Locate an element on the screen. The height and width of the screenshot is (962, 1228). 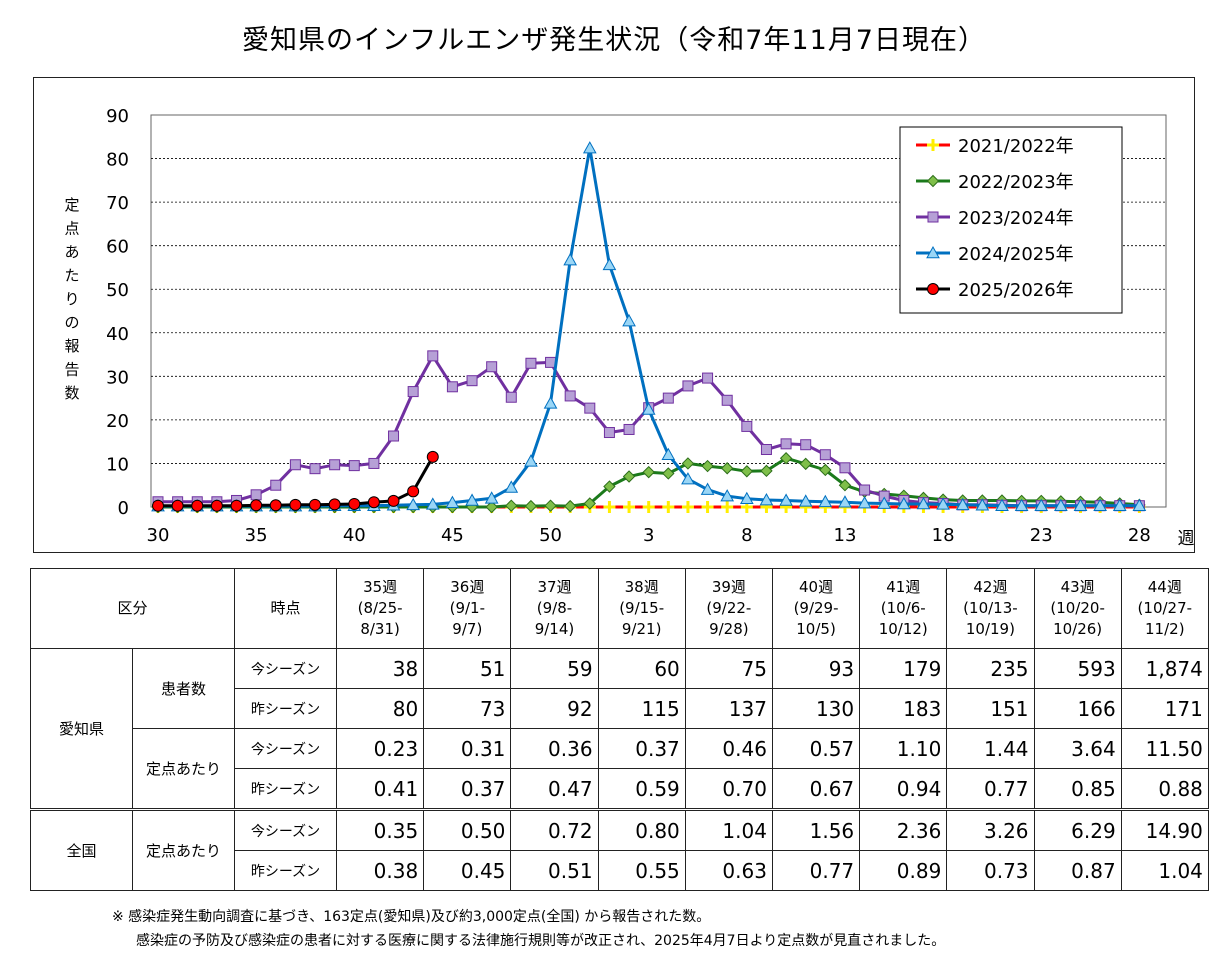
table-cell: 0.37 is located at coordinates (467, 789).